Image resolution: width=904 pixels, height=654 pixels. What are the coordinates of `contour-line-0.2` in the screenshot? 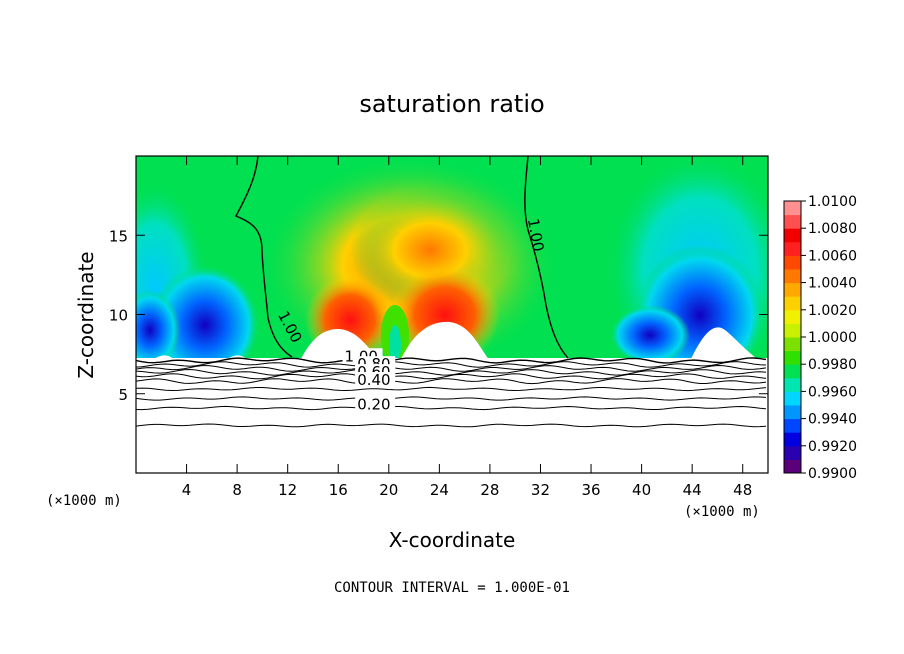 It's located at (451, 408).